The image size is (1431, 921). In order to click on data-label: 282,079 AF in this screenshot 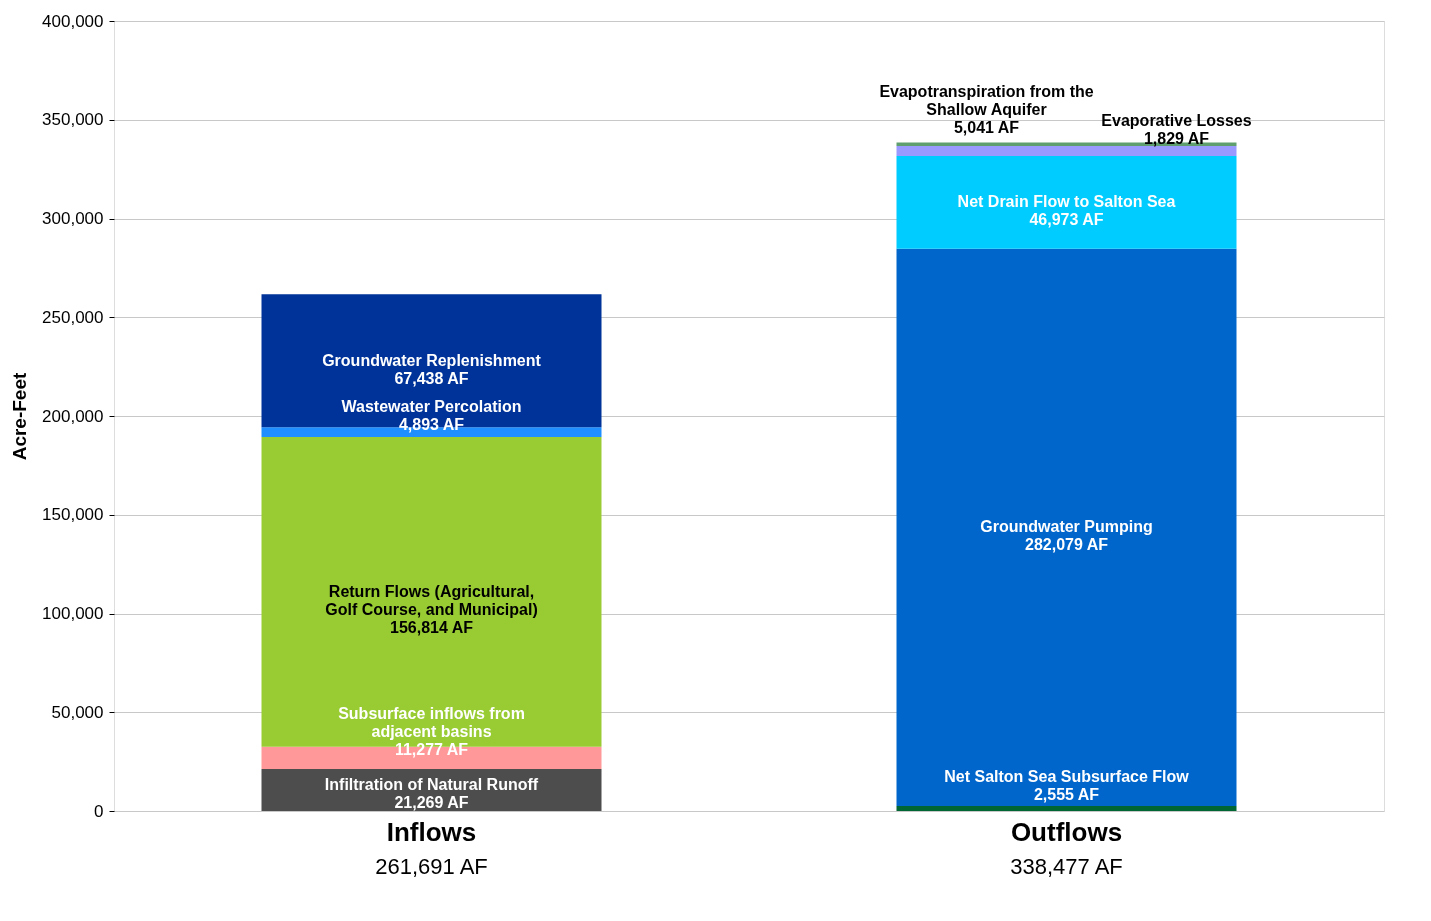, I will do `click(1066, 545)`.